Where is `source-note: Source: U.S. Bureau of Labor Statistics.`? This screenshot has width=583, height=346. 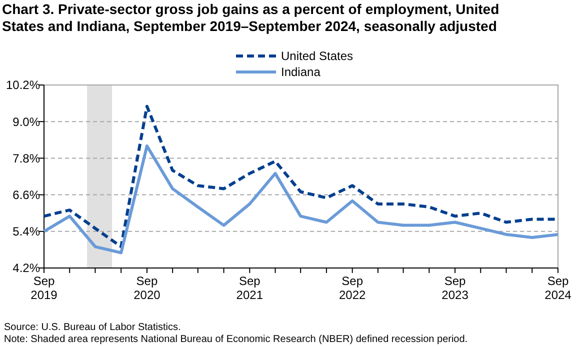
source-note: Source: U.S. Bureau of Labor Statistics. is located at coordinates (92, 327).